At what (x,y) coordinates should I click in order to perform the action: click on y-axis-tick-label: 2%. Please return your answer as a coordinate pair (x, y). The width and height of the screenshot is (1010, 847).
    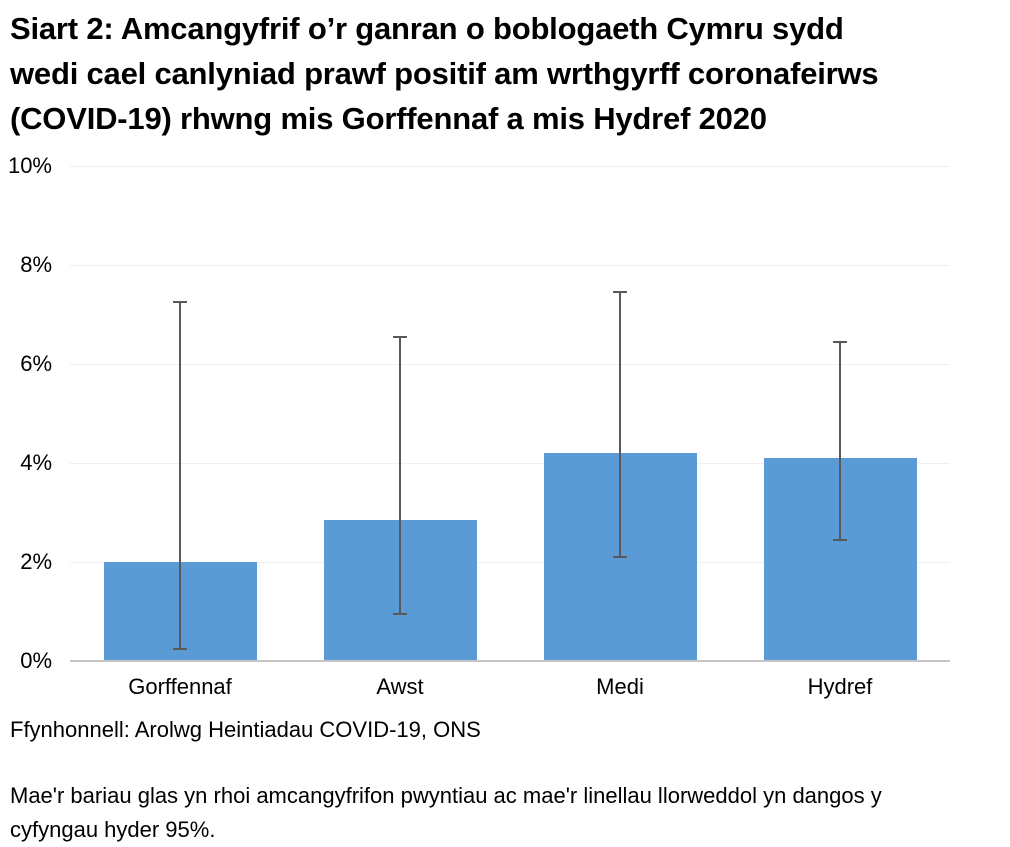
    Looking at the image, I should click on (36, 561).